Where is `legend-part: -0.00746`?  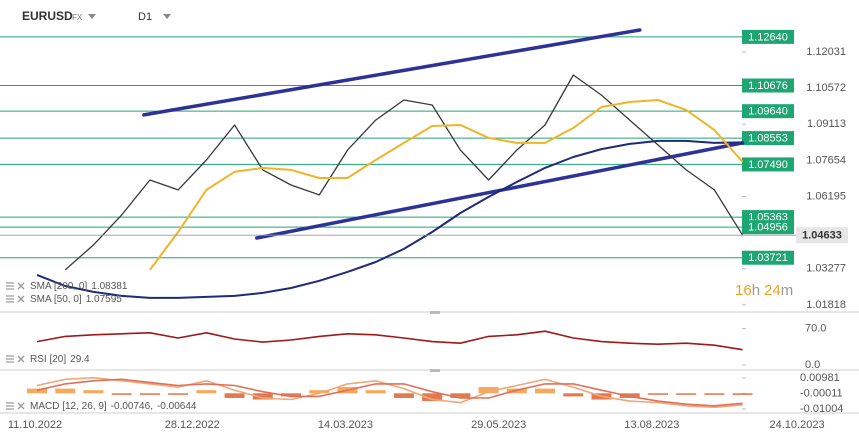 legend-part: -0.00746 is located at coordinates (131, 406).